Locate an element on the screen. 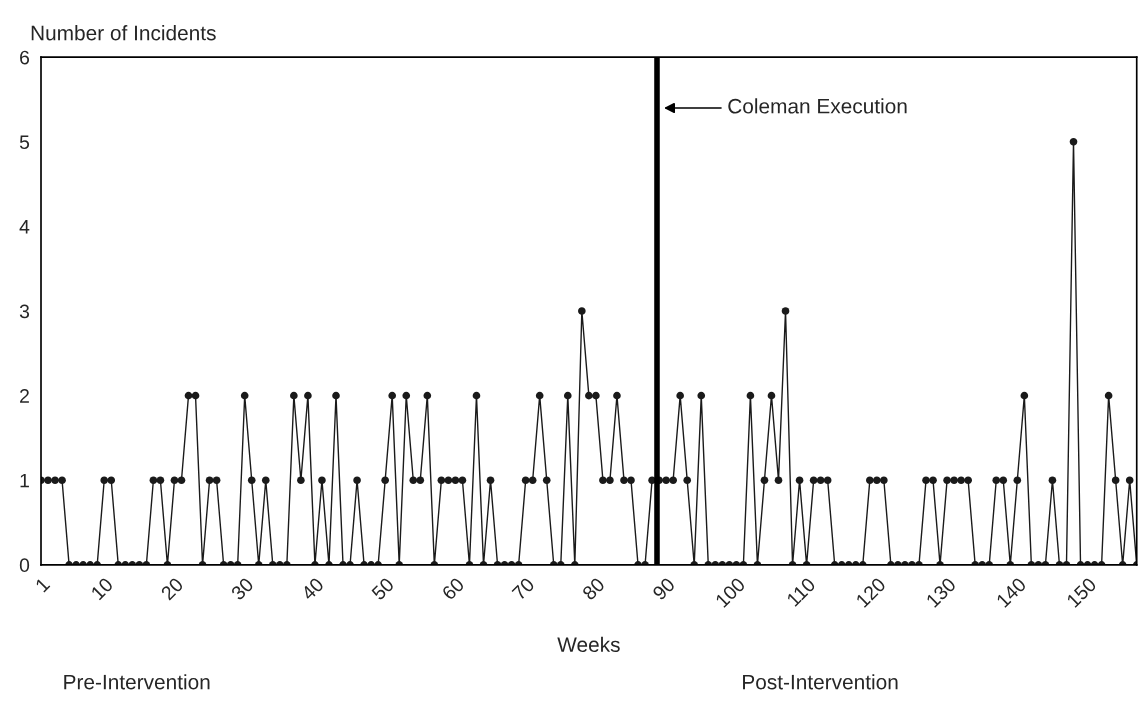 The height and width of the screenshot is (715, 1139). y-tick-label: 5 is located at coordinates (24, 142).